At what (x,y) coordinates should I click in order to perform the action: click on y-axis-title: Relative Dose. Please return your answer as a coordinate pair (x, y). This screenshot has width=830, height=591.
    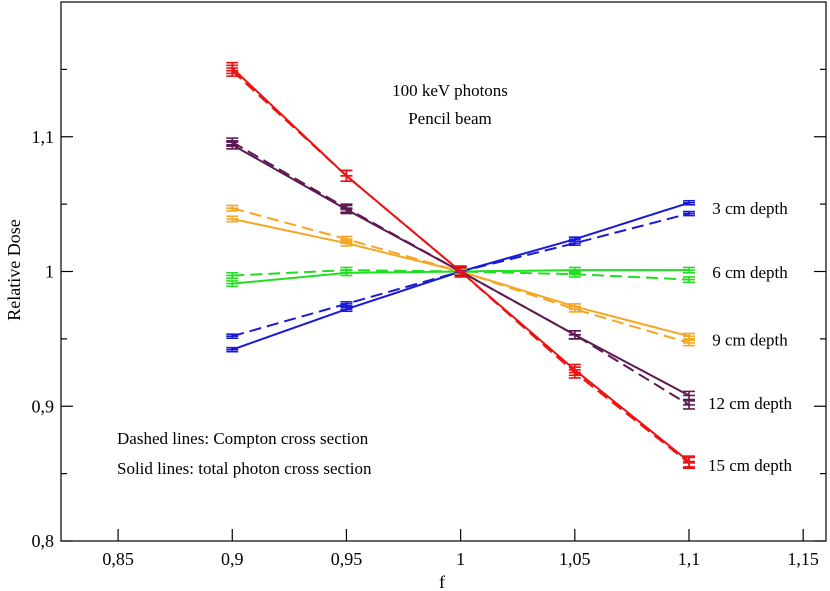
    Looking at the image, I should click on (14, 269).